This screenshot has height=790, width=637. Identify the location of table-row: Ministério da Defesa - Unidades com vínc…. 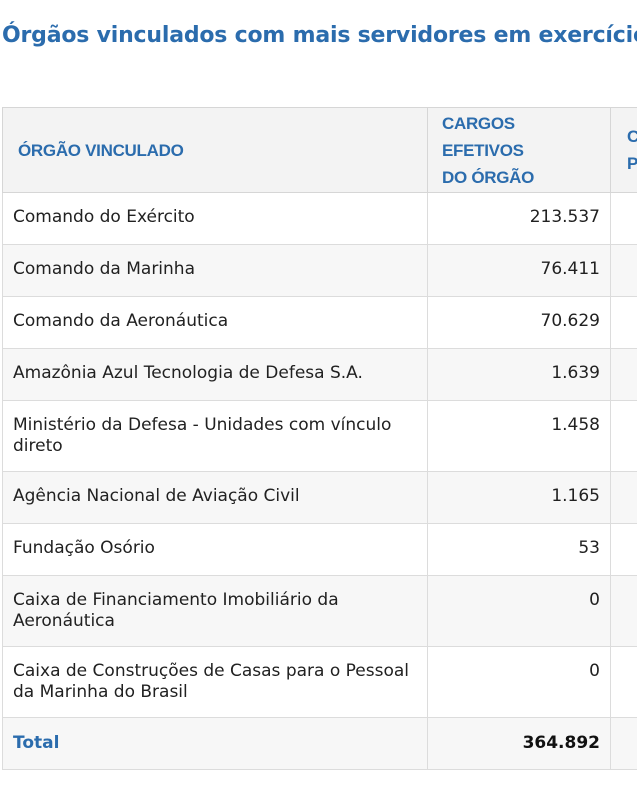
(319, 436).